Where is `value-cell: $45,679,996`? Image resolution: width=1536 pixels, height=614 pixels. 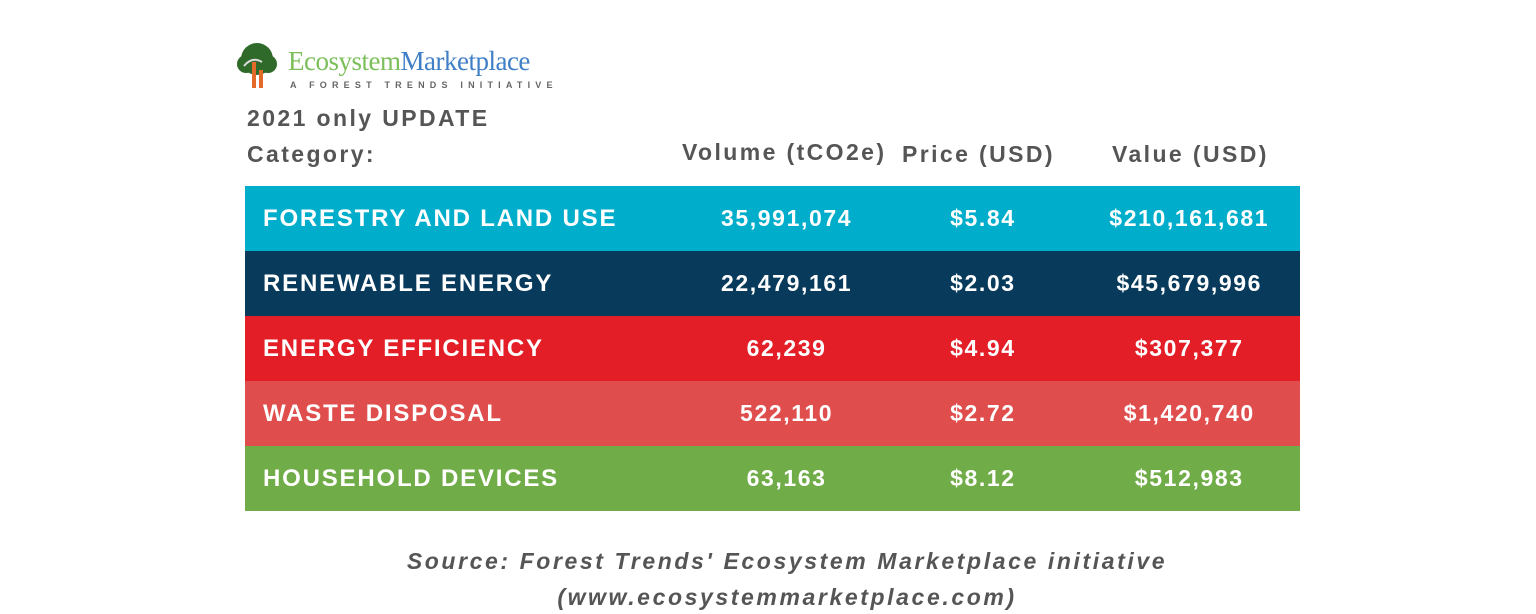
value-cell: $45,679,996 is located at coordinates (1189, 283).